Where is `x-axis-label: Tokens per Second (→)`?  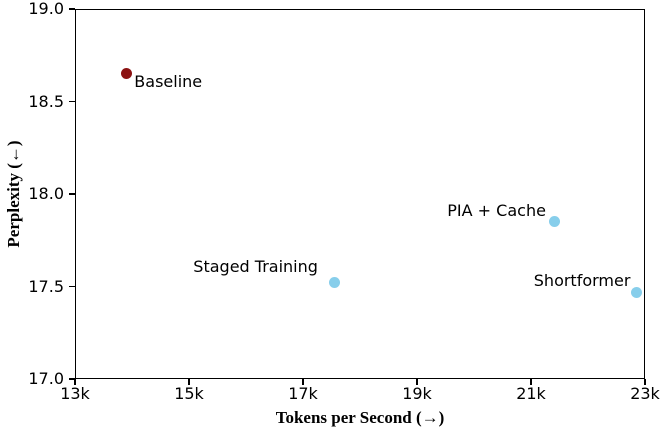
x-axis-label: Tokens per Second (→) is located at coordinates (360, 417).